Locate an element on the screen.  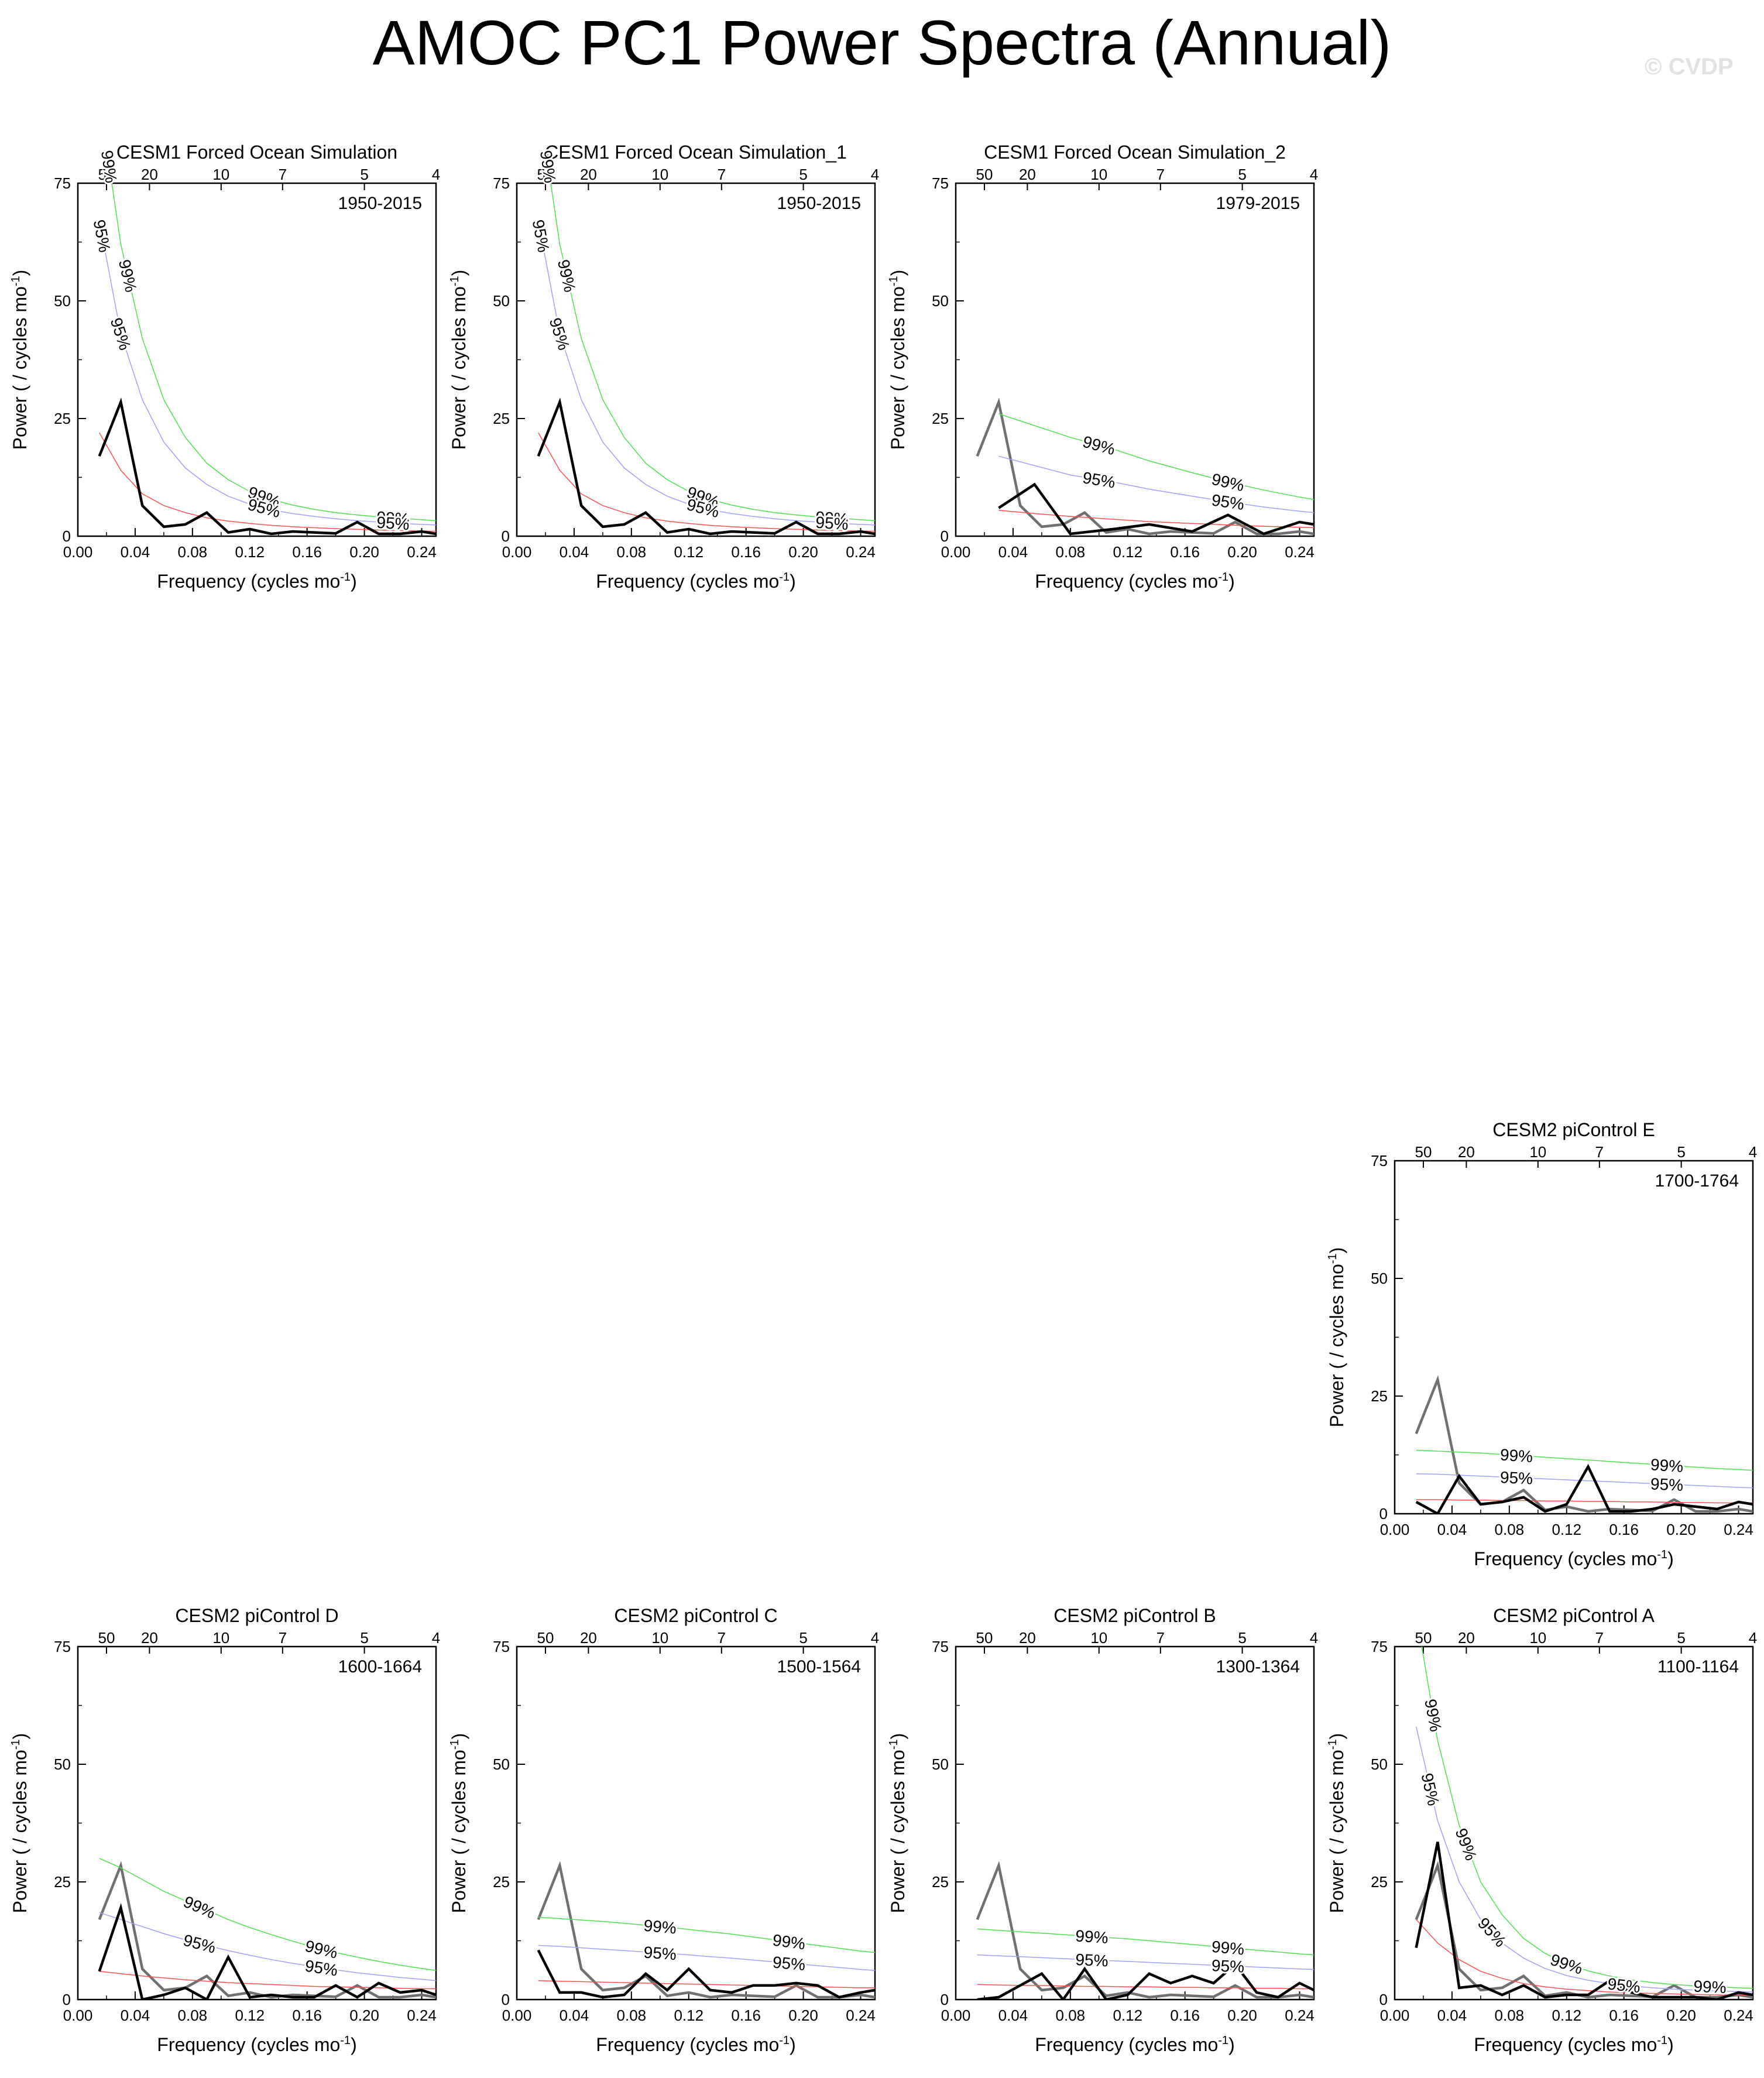
period-label: 1950-2015 is located at coordinates (380, 204).